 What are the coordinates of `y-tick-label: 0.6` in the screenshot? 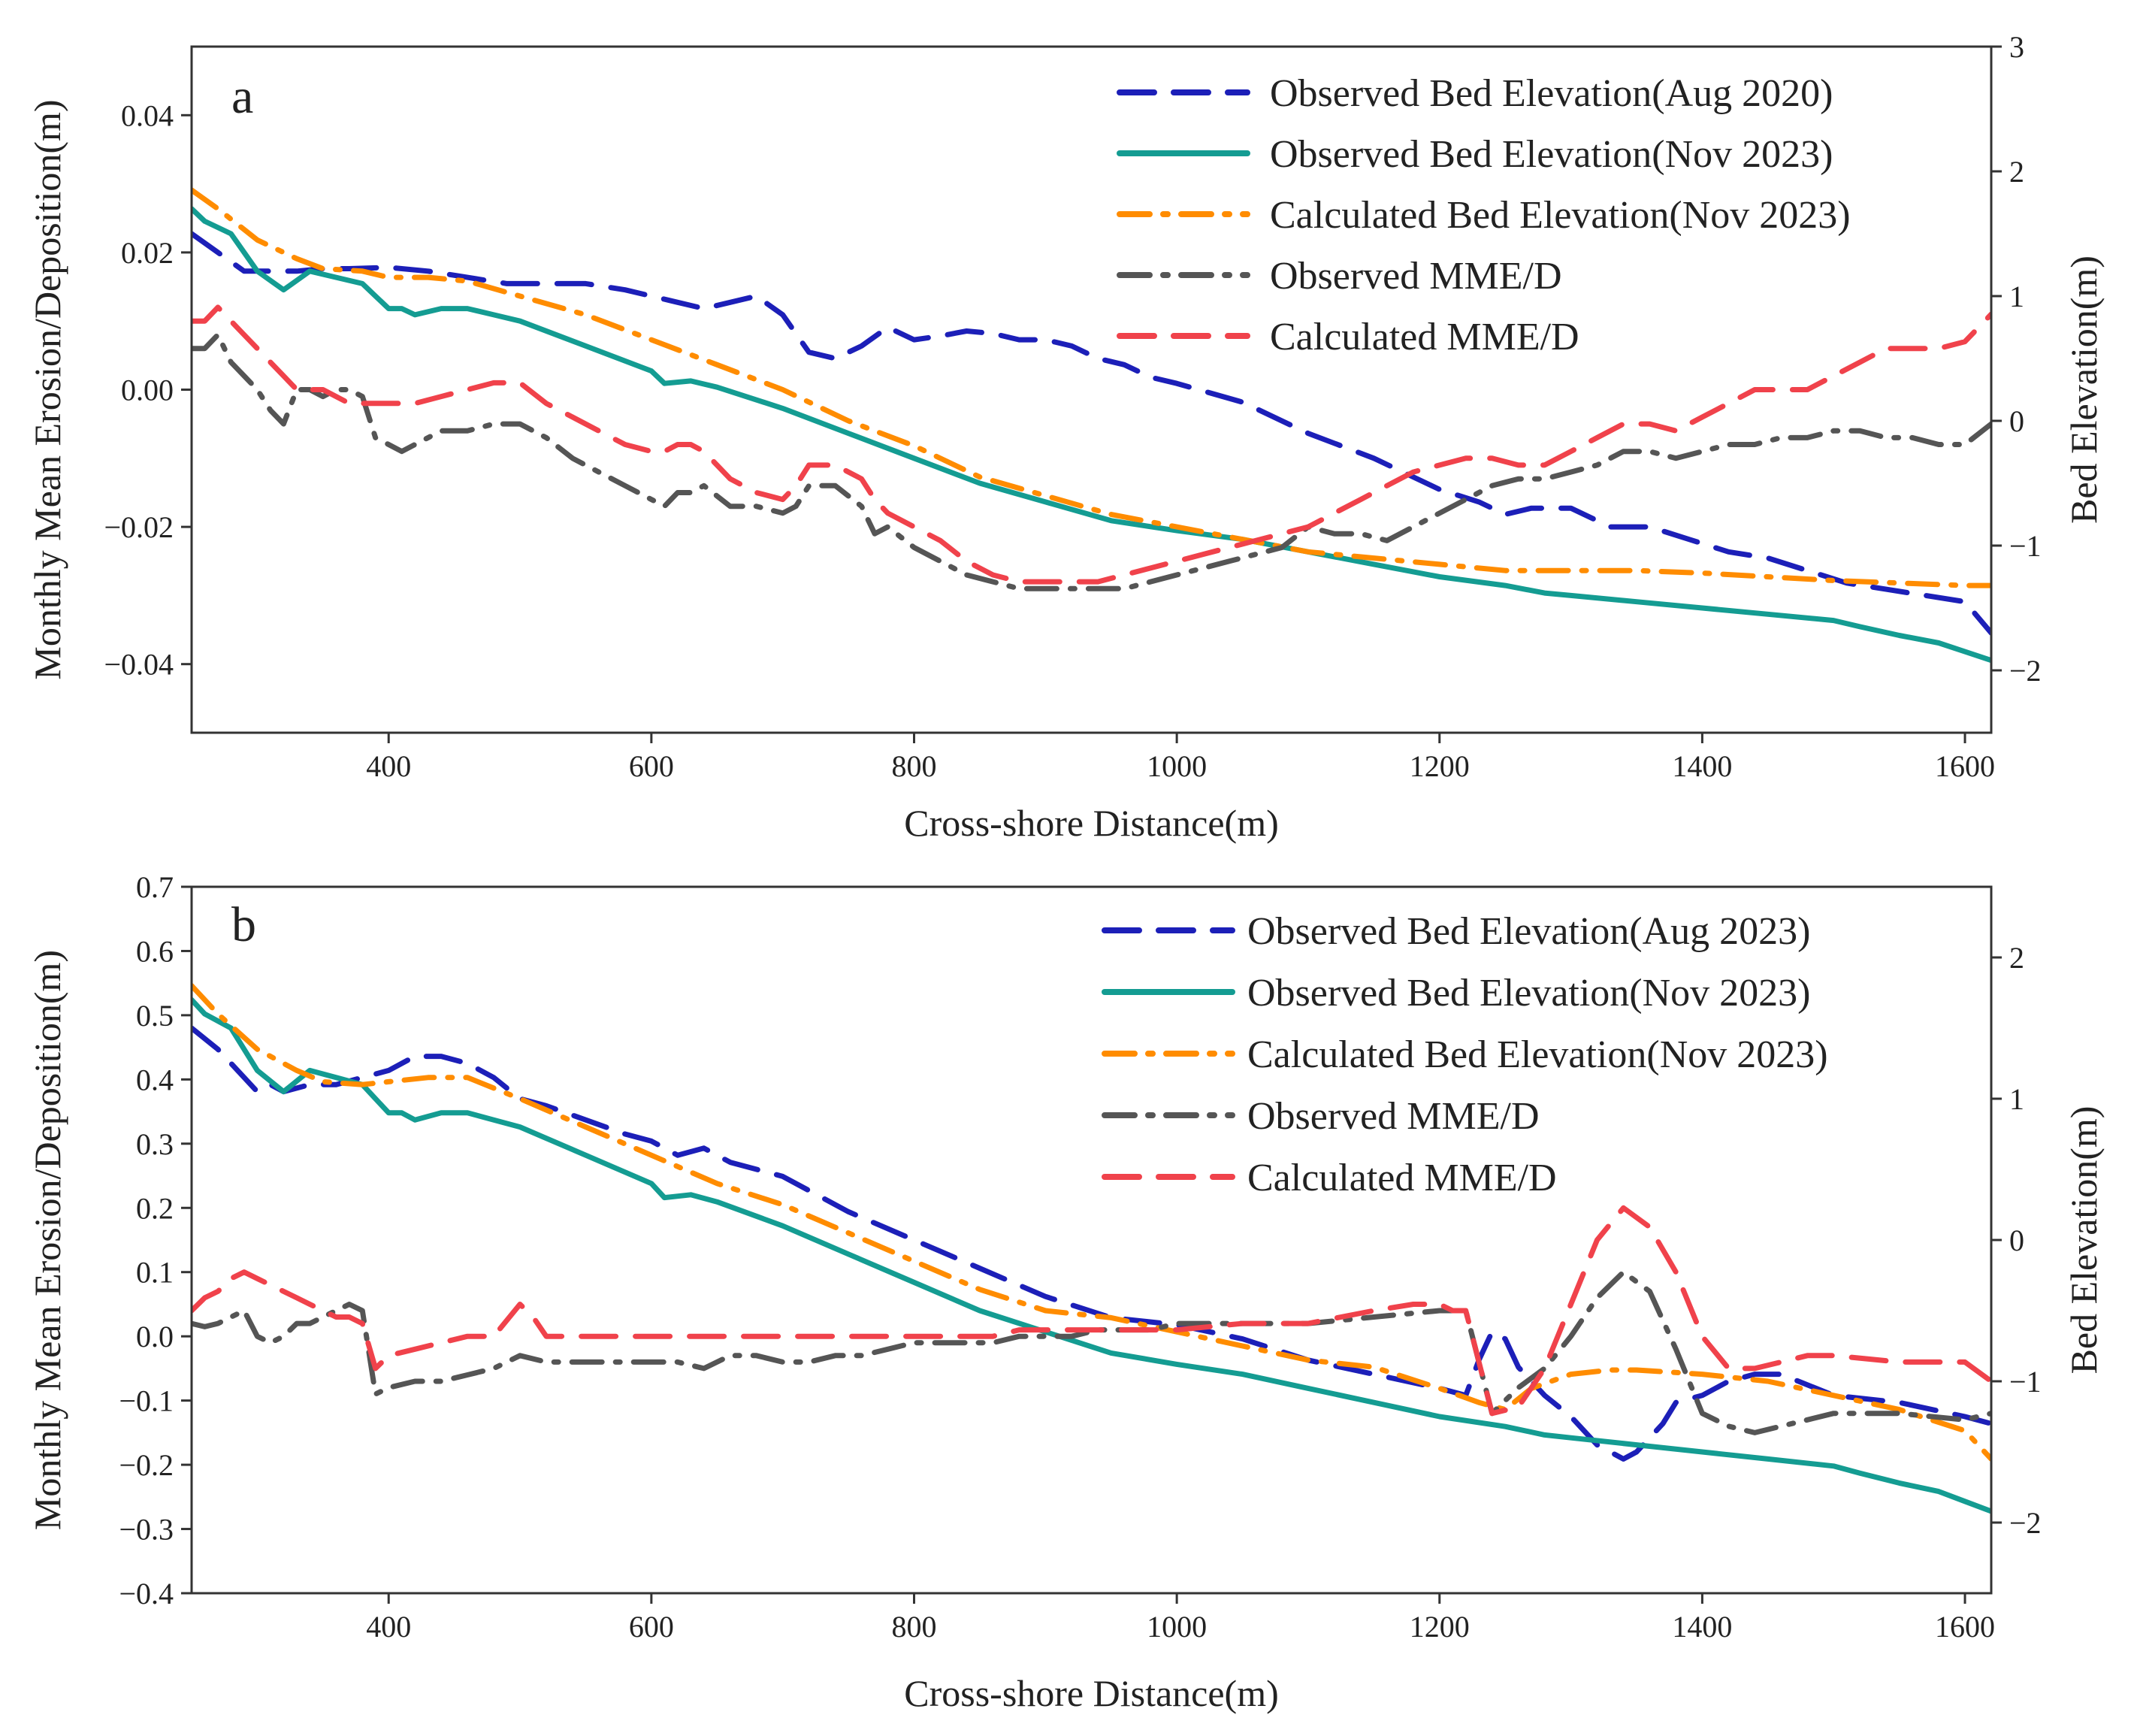 It's located at (155, 951).